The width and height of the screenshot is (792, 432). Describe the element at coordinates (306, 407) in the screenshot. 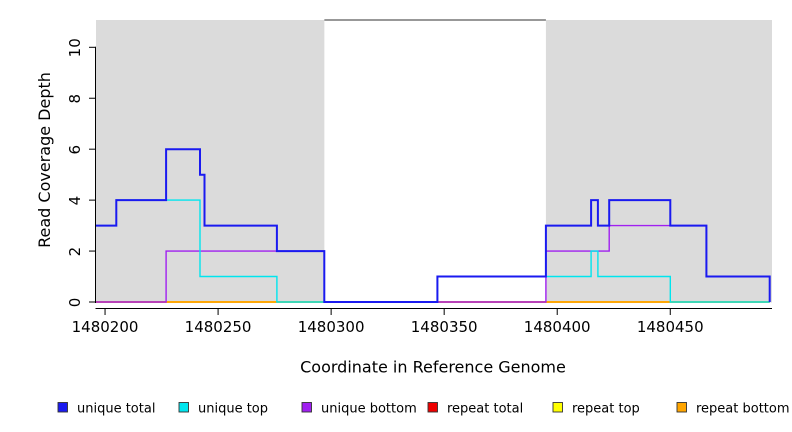

I see `legend-swatch-unique-bottom` at that location.